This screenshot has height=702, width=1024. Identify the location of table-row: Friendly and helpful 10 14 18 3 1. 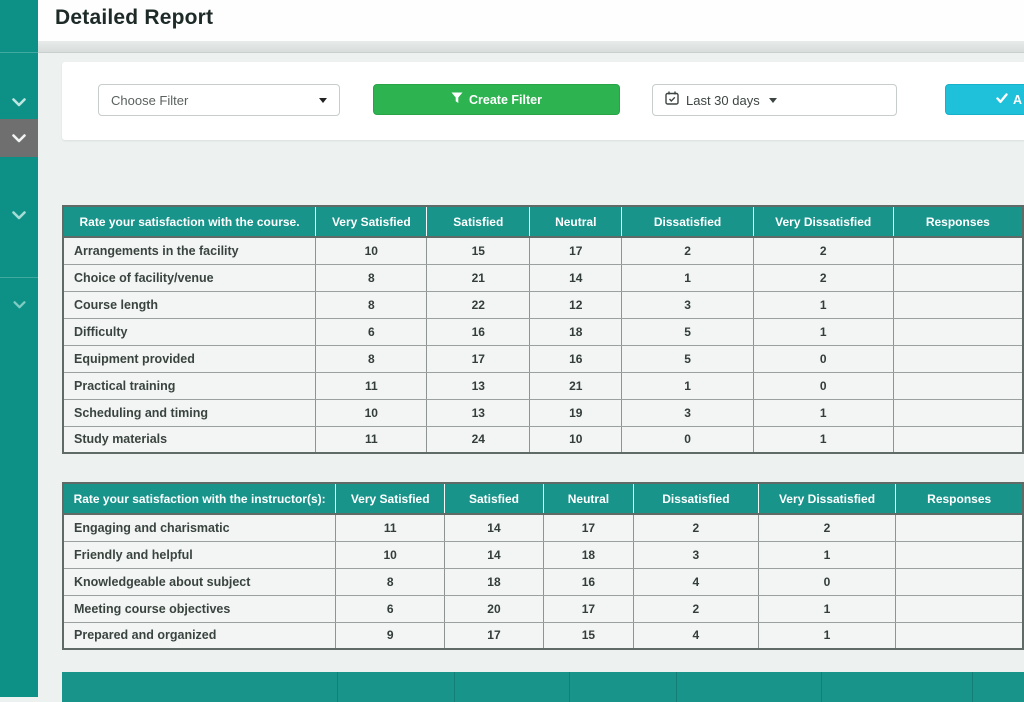
(543, 555).